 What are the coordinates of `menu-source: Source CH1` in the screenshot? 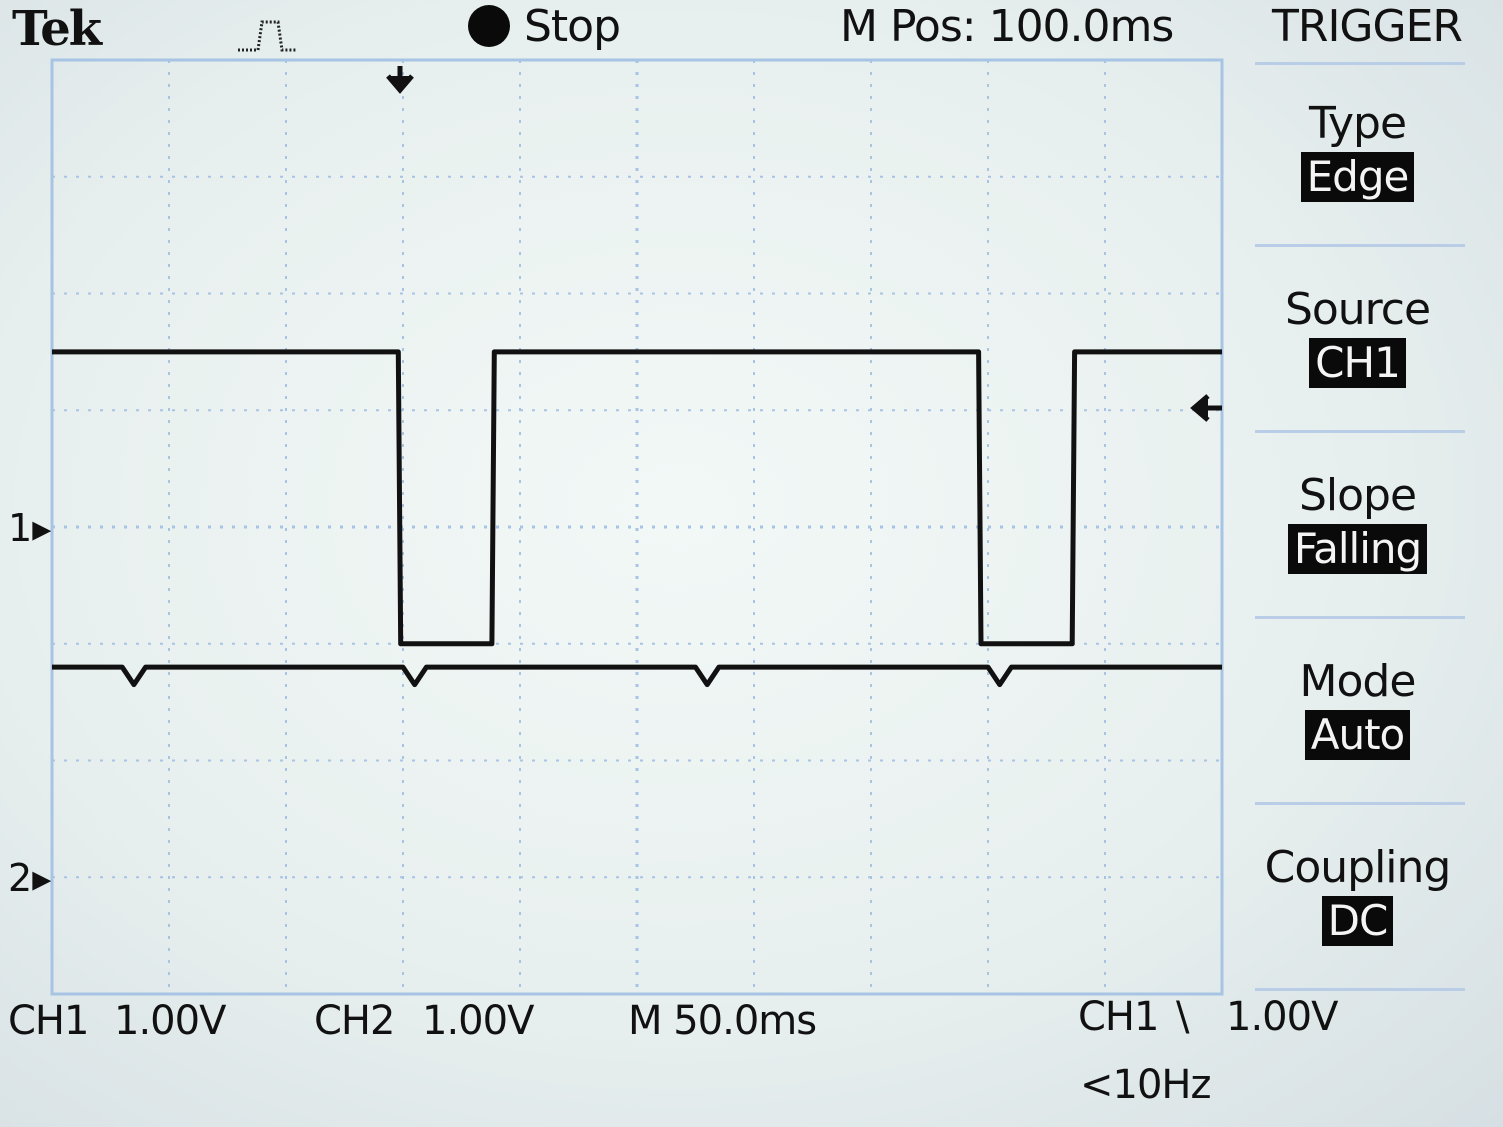 It's located at (1357, 336).